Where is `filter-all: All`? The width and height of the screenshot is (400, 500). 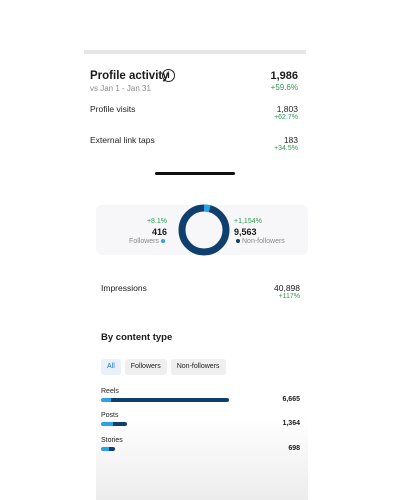 filter-all: All is located at coordinates (111, 367).